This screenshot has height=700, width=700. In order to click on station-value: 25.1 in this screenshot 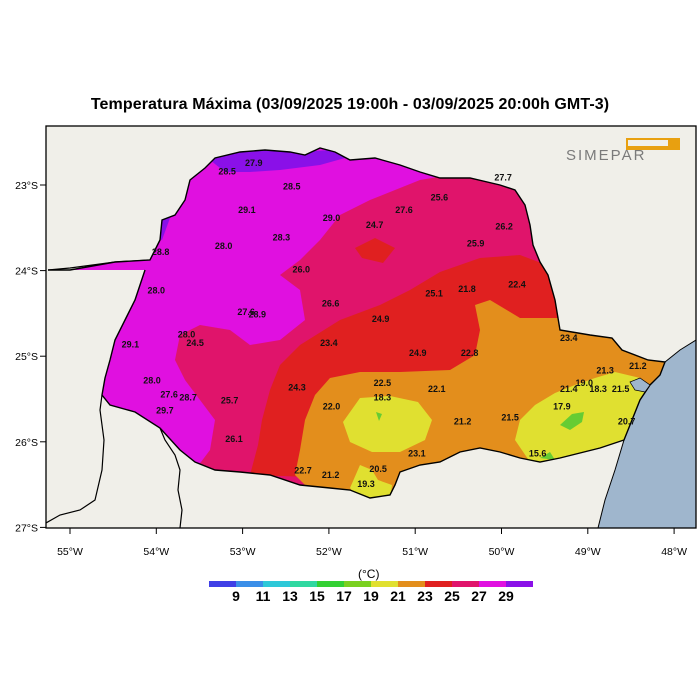, I will do `click(434, 293)`.